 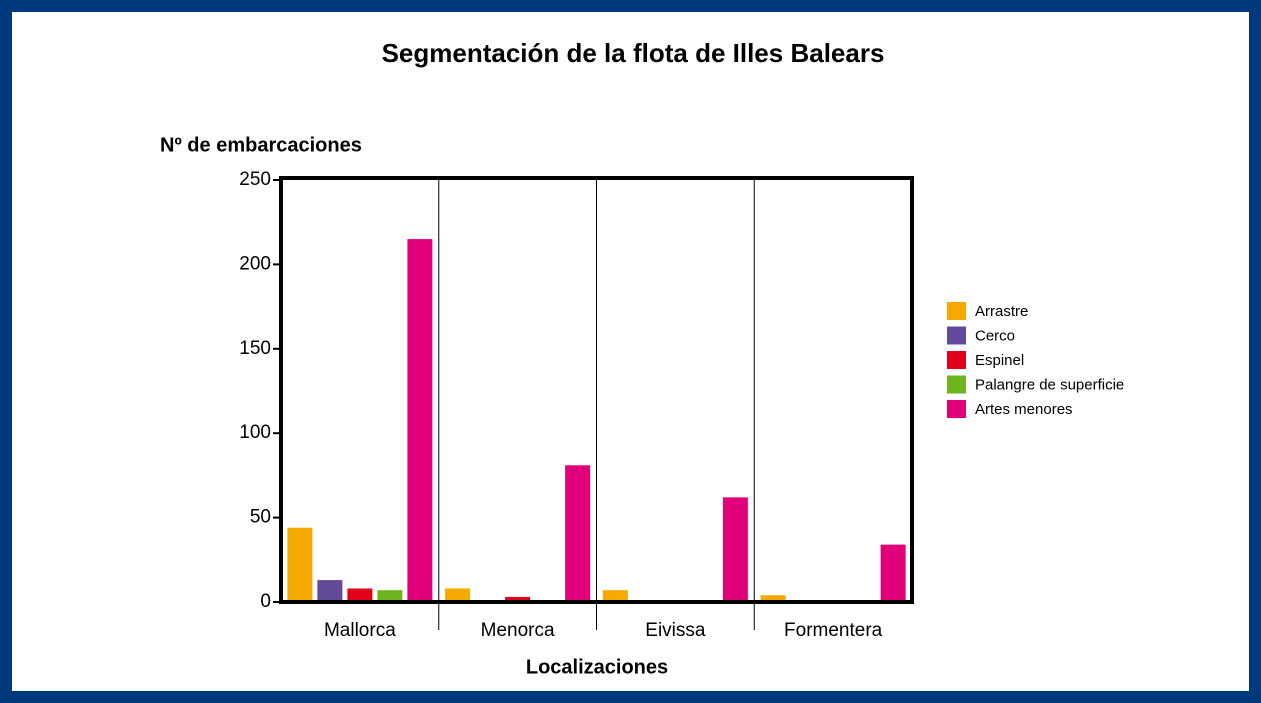 I want to click on y-tick-label: 200, so click(x=255, y=263).